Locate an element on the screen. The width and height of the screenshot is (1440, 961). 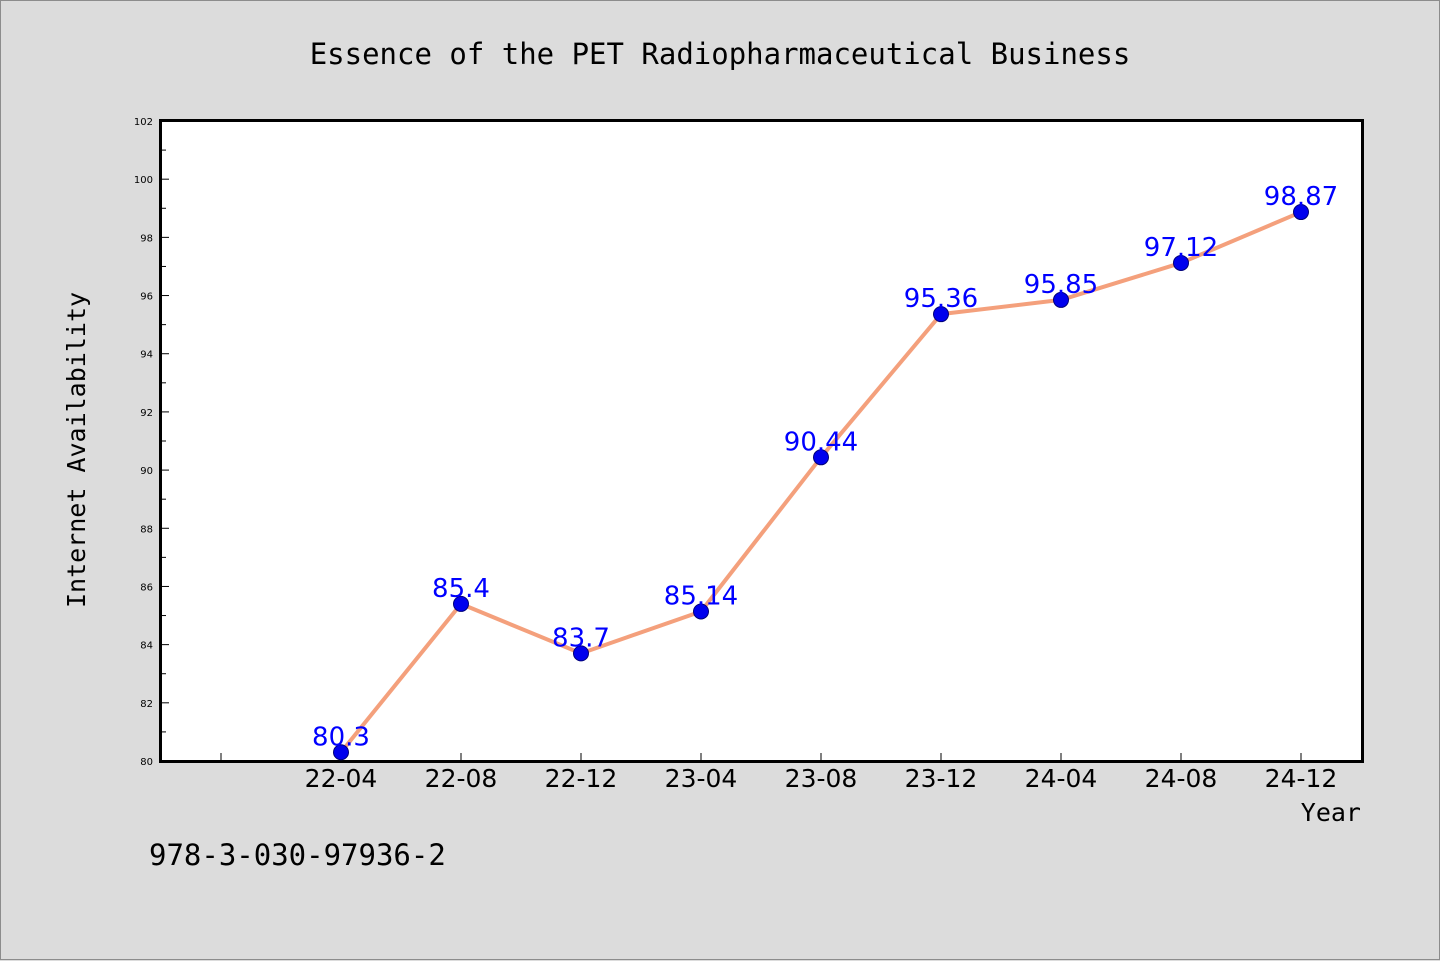
y-tick-label: 82 is located at coordinates (146, 704).